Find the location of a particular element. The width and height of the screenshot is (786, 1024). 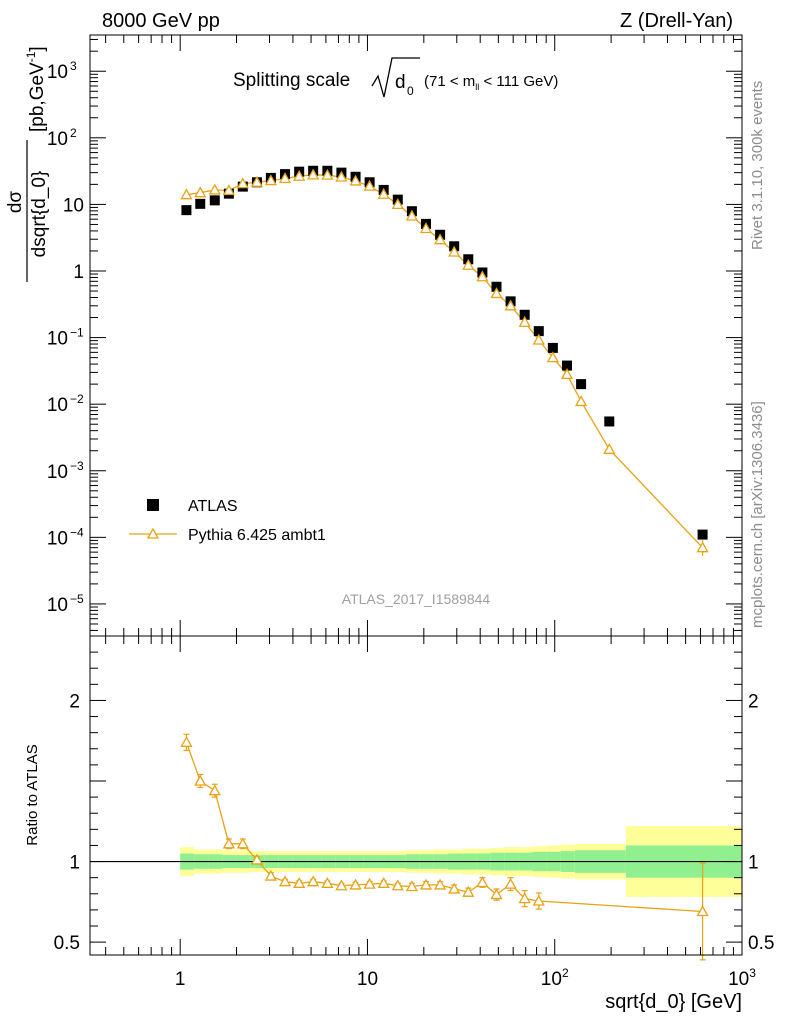

y-tick-exponent: −2 is located at coordinates (77, 399).